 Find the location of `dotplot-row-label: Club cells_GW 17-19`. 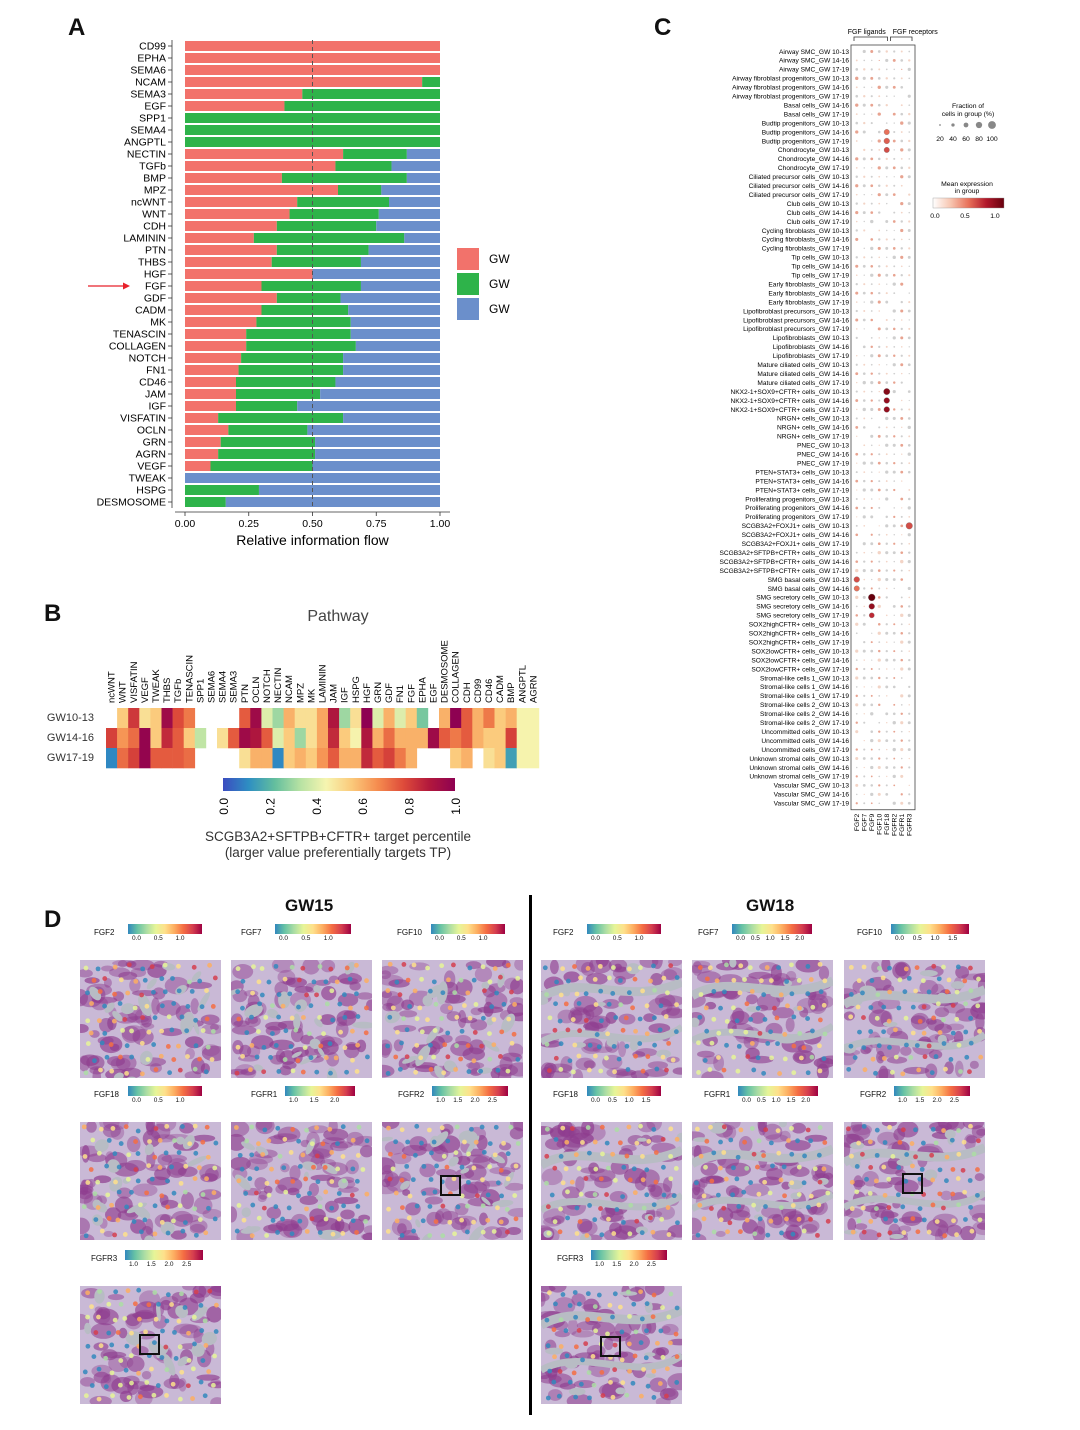

dotplot-row-label: Club cells_GW 17-19 is located at coordinates (818, 222).